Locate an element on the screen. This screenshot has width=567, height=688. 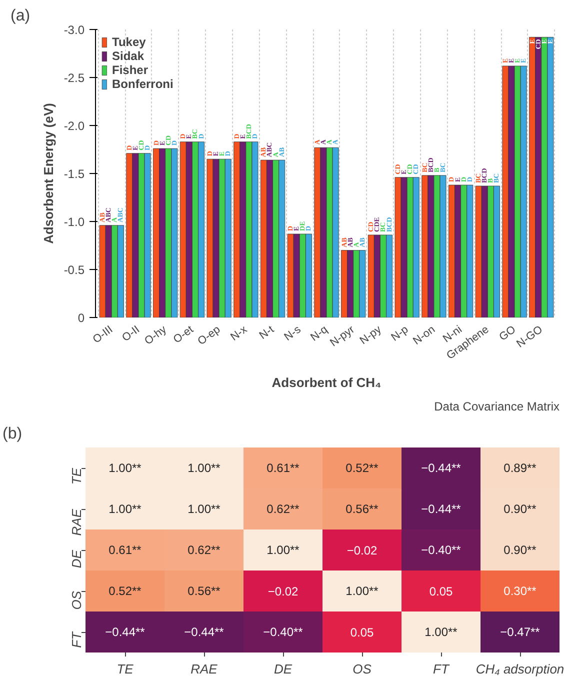
x-tick-label: N-t is located at coordinates (266, 333).